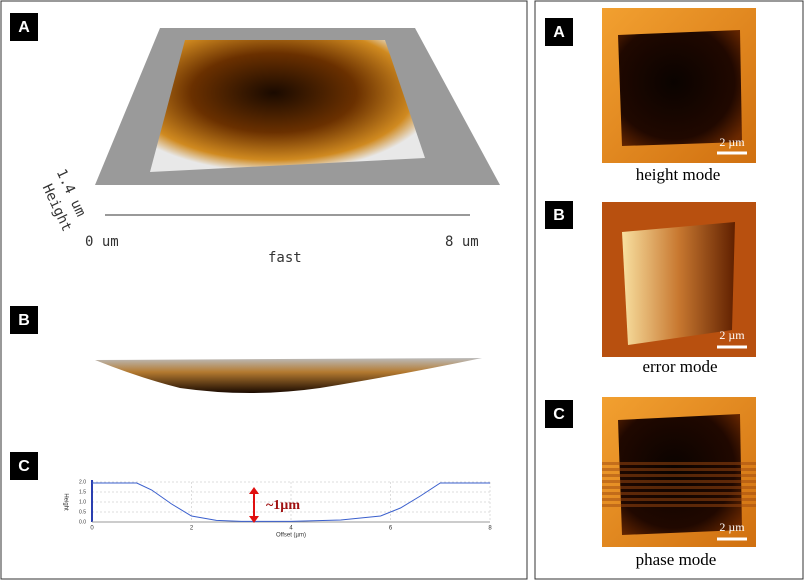  Describe the element at coordinates (82, 512) in the screenshot. I see `y-tick-label: 0.5` at that location.